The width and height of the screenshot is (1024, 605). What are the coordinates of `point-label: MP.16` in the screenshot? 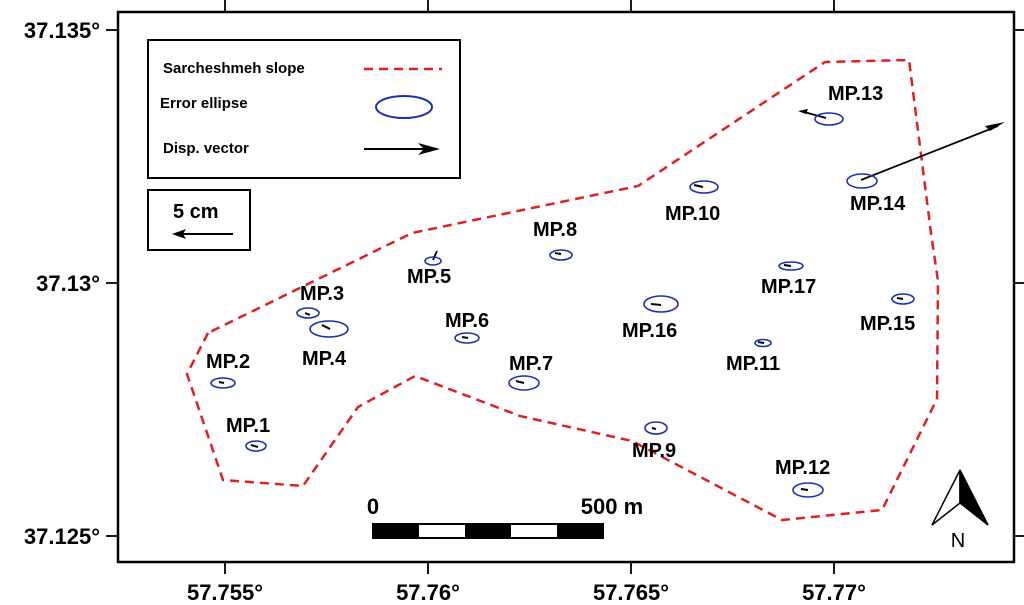 It's located at (649, 331).